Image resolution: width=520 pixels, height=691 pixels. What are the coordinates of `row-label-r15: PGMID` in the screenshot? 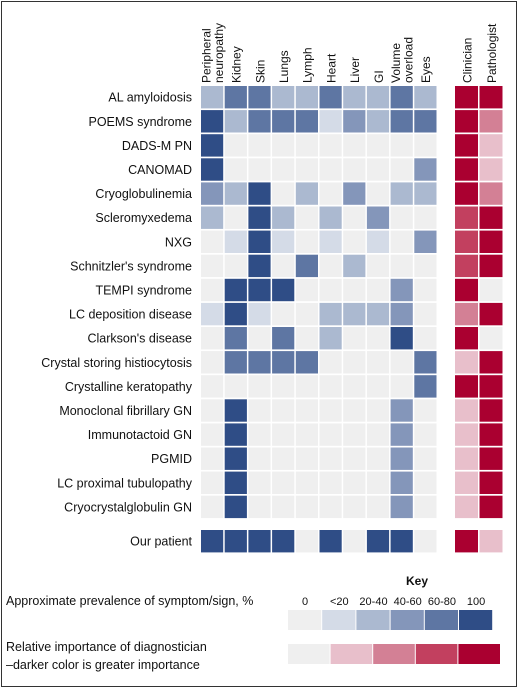 It's located at (171, 459).